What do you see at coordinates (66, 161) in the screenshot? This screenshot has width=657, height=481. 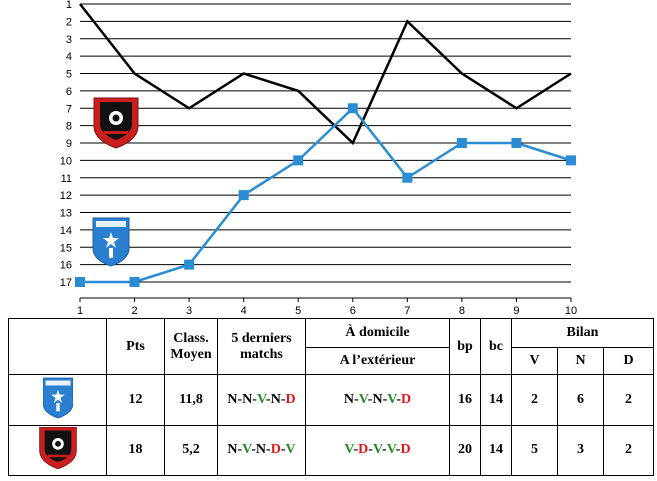 I see `y-tick-label: 10` at bounding box center [66, 161].